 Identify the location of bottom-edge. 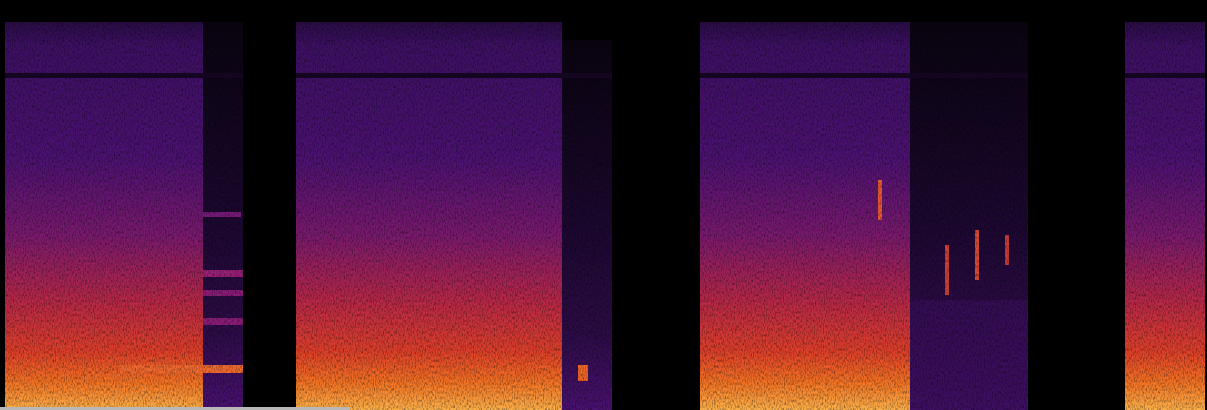
(175, 408).